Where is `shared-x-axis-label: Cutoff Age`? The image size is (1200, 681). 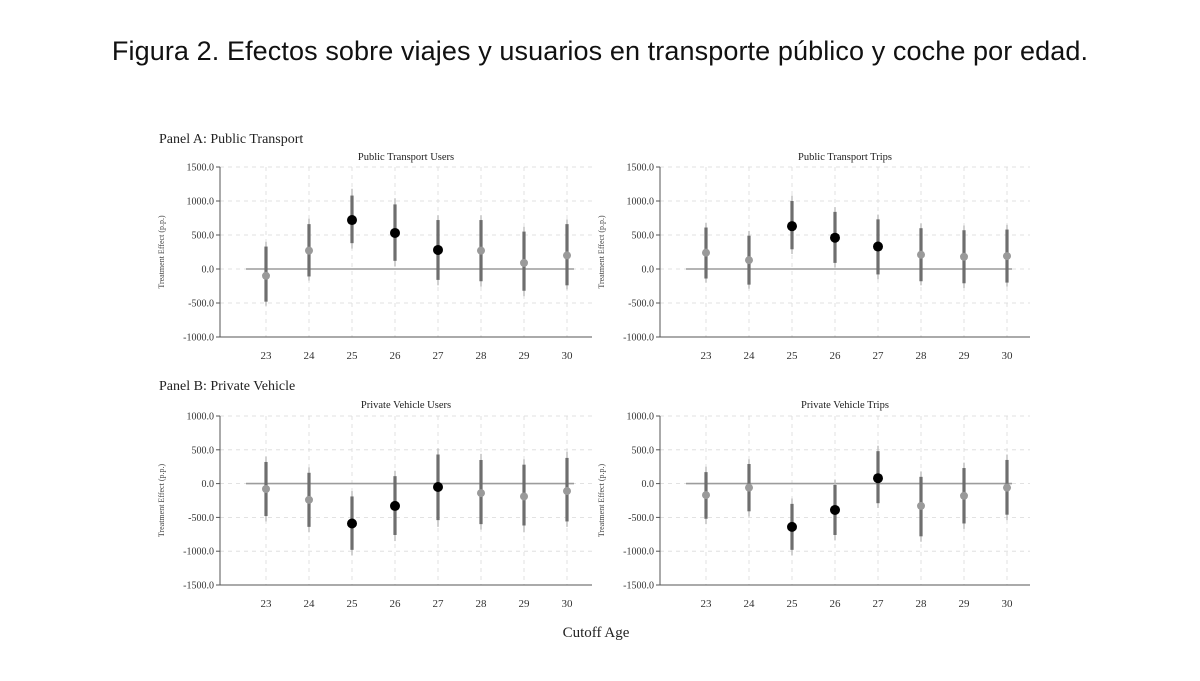
shared-x-axis-label: Cutoff Age is located at coordinates (596, 633).